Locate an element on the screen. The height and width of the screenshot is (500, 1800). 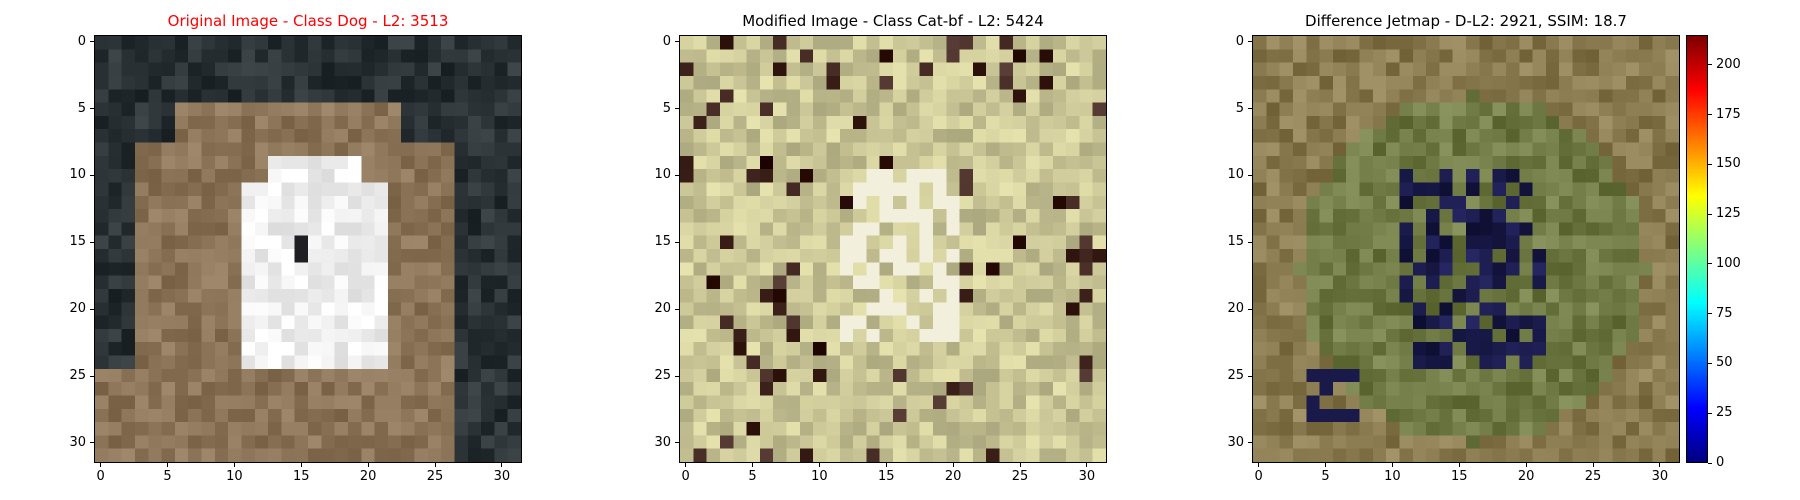
panel-title-modified: Modified Image - Class Cat-bf - L2: 5424 is located at coordinates (893, 21).